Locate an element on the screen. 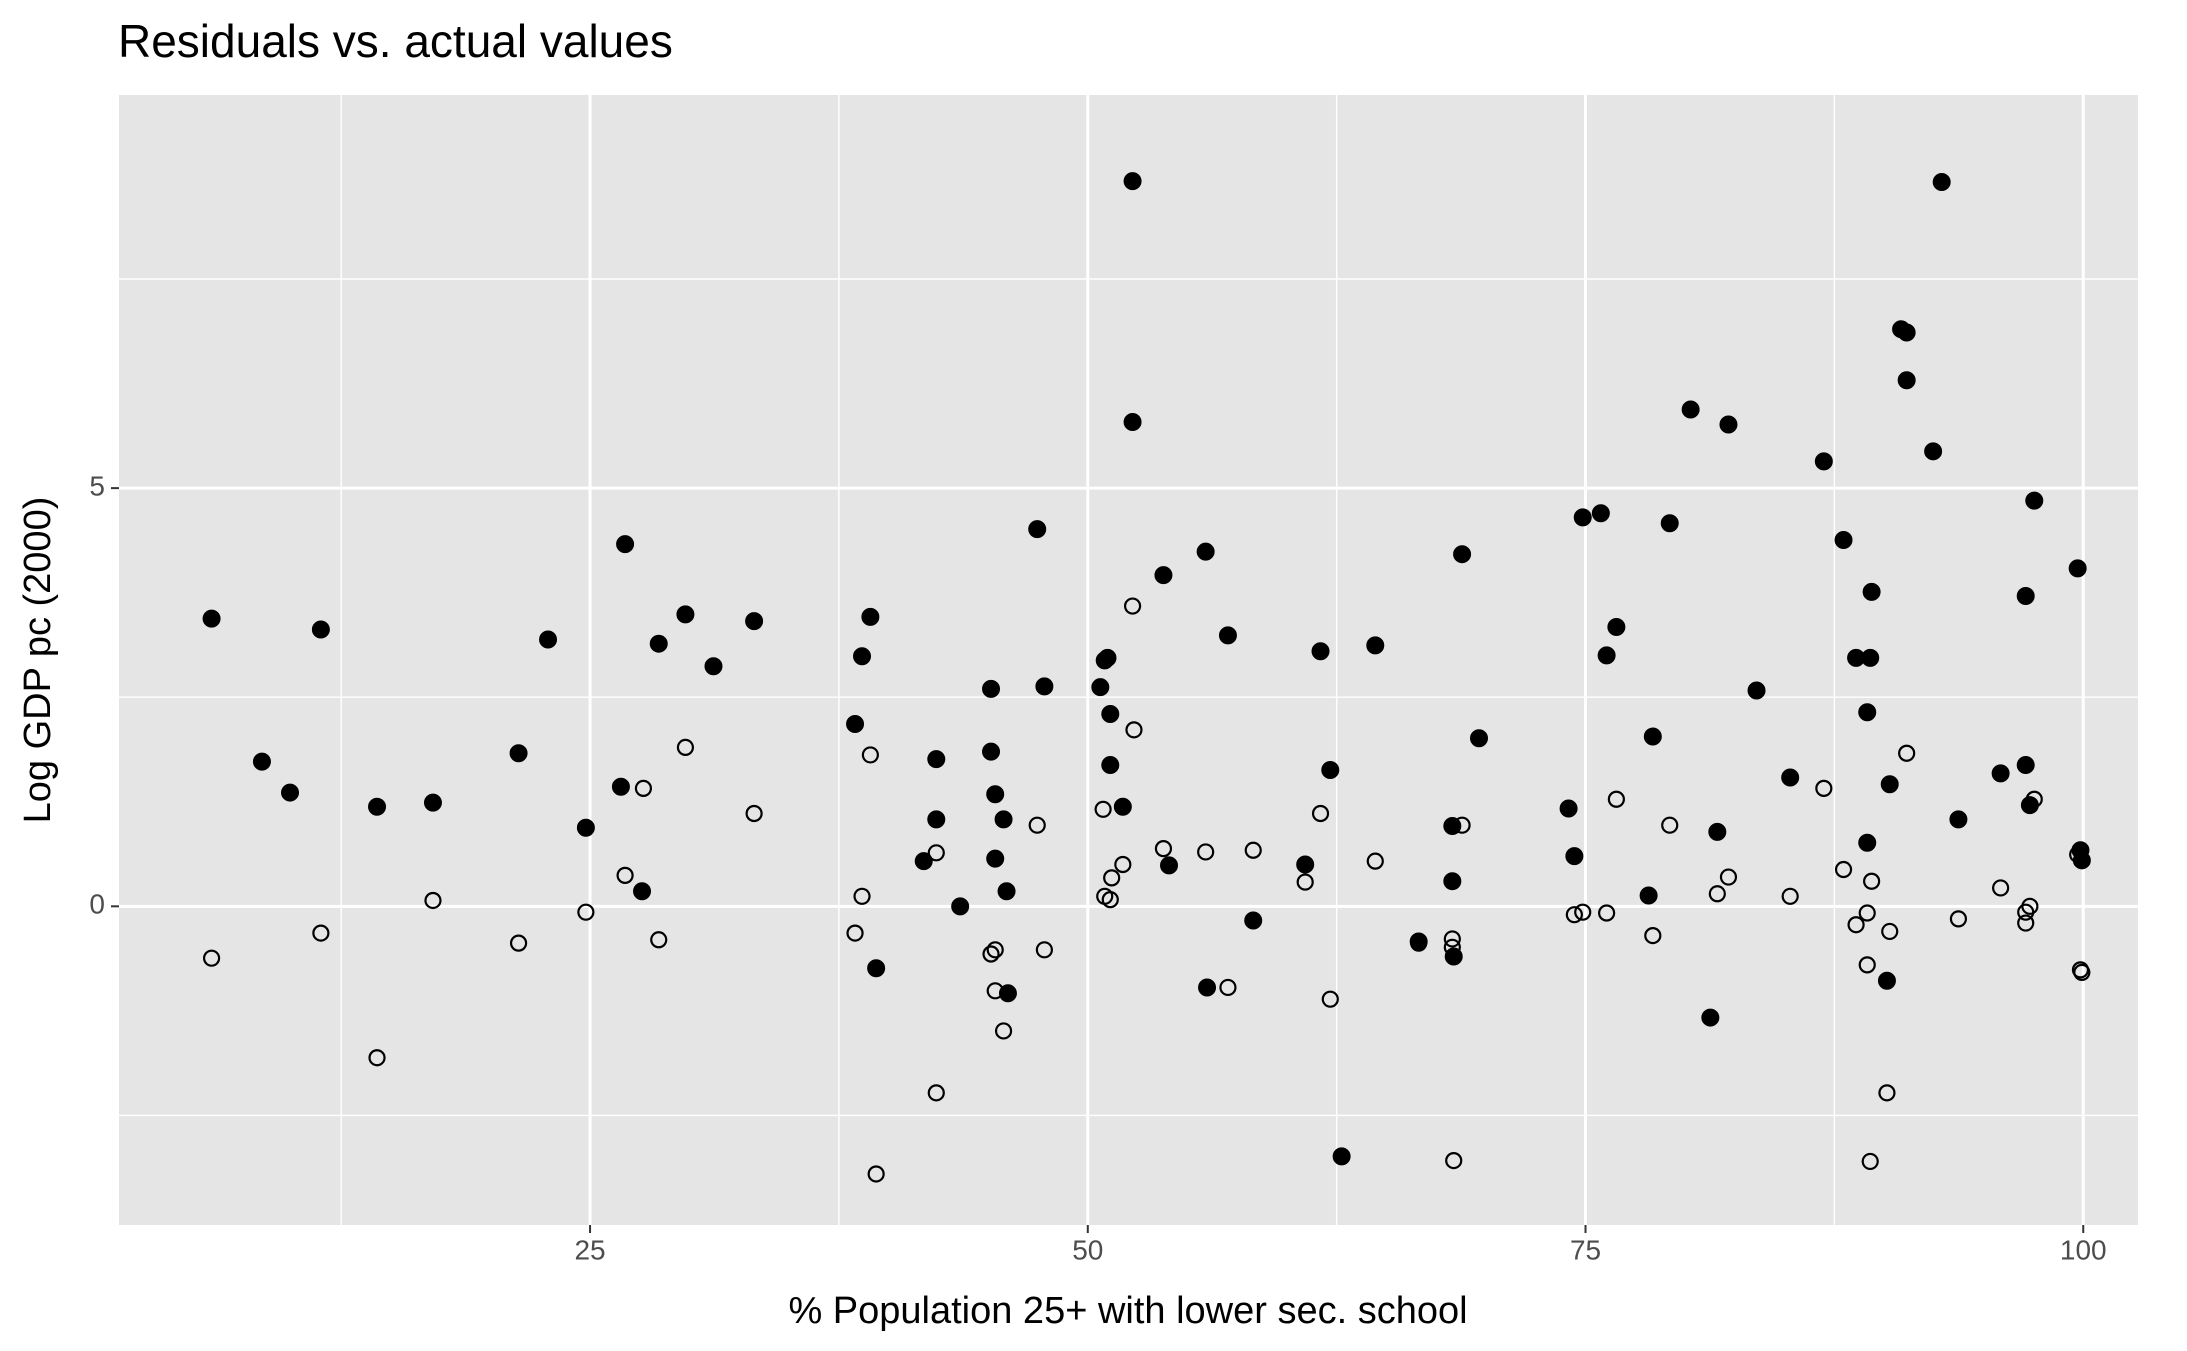 The width and height of the screenshot is (2187, 1351). x-tick-label: 100 is located at coordinates (2083, 1249).